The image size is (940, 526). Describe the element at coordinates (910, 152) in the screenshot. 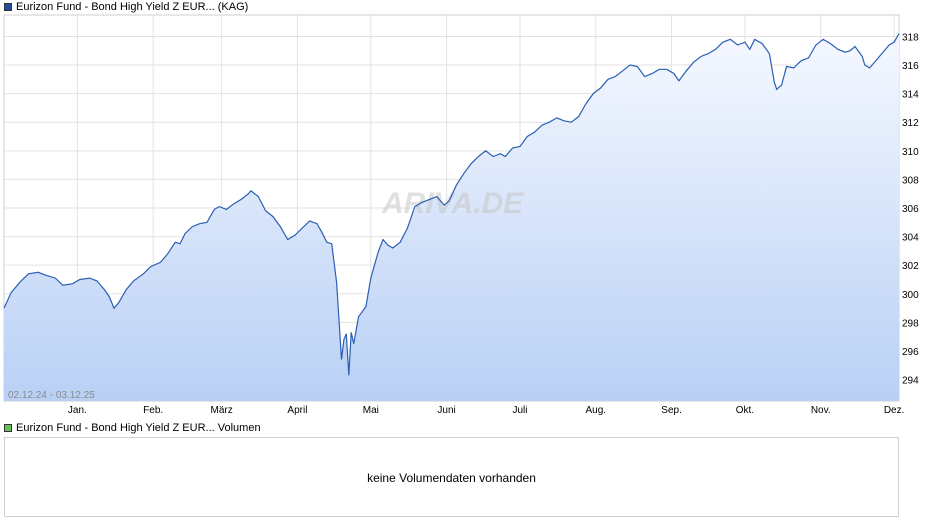

I see `y-tick-label: 310` at that location.